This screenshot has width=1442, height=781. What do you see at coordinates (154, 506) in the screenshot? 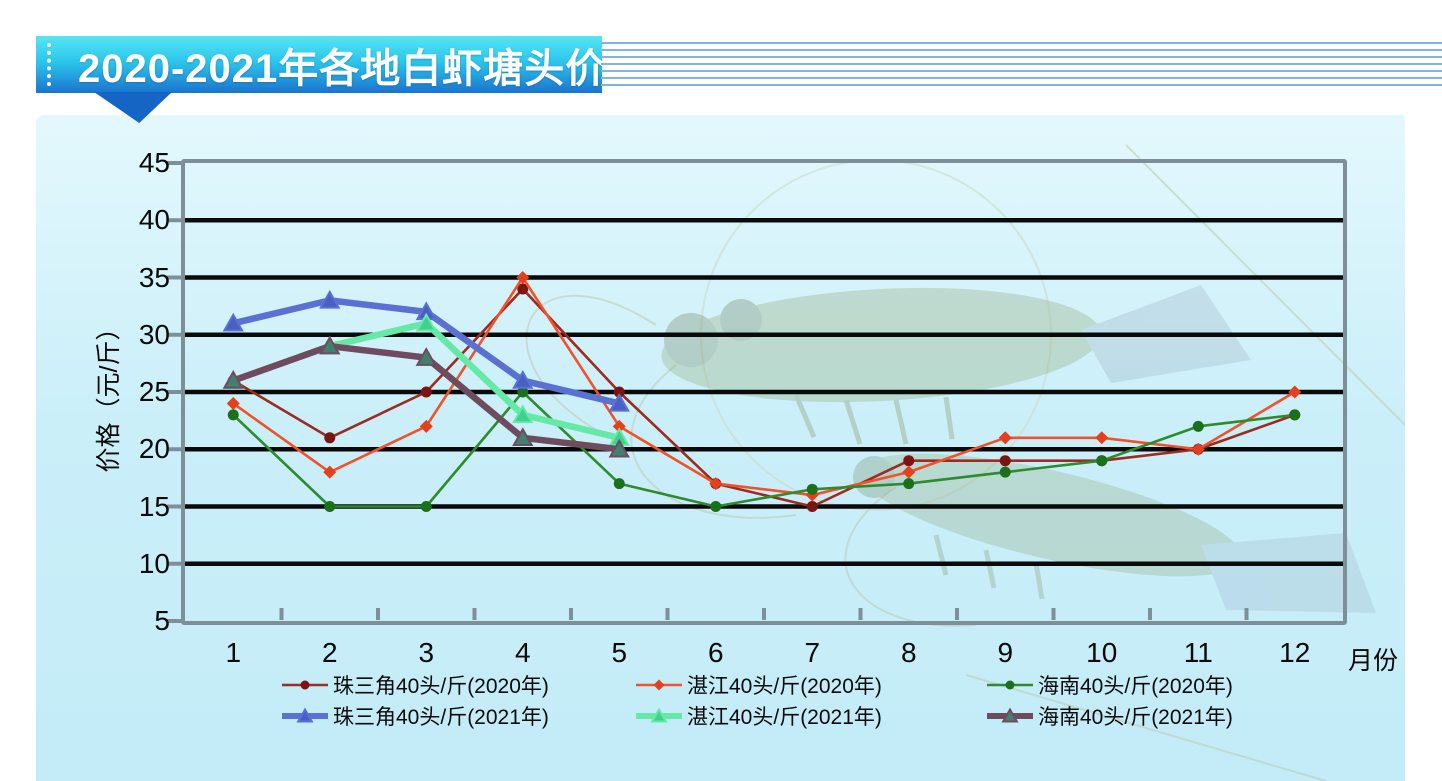
I see `y-tick-label: 15` at bounding box center [154, 506].